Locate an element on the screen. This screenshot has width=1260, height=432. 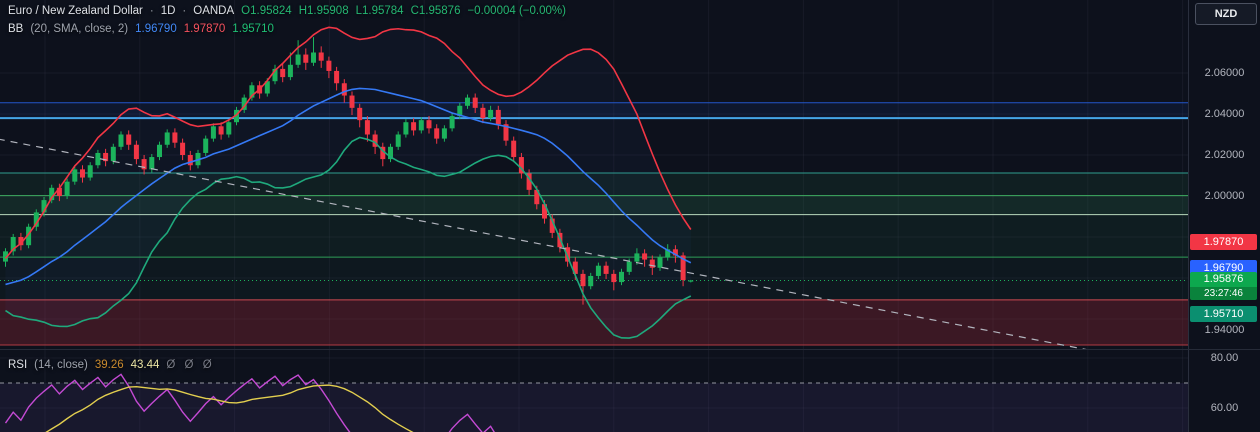
ohlc-close: C1.95876 is located at coordinates (435, 11).